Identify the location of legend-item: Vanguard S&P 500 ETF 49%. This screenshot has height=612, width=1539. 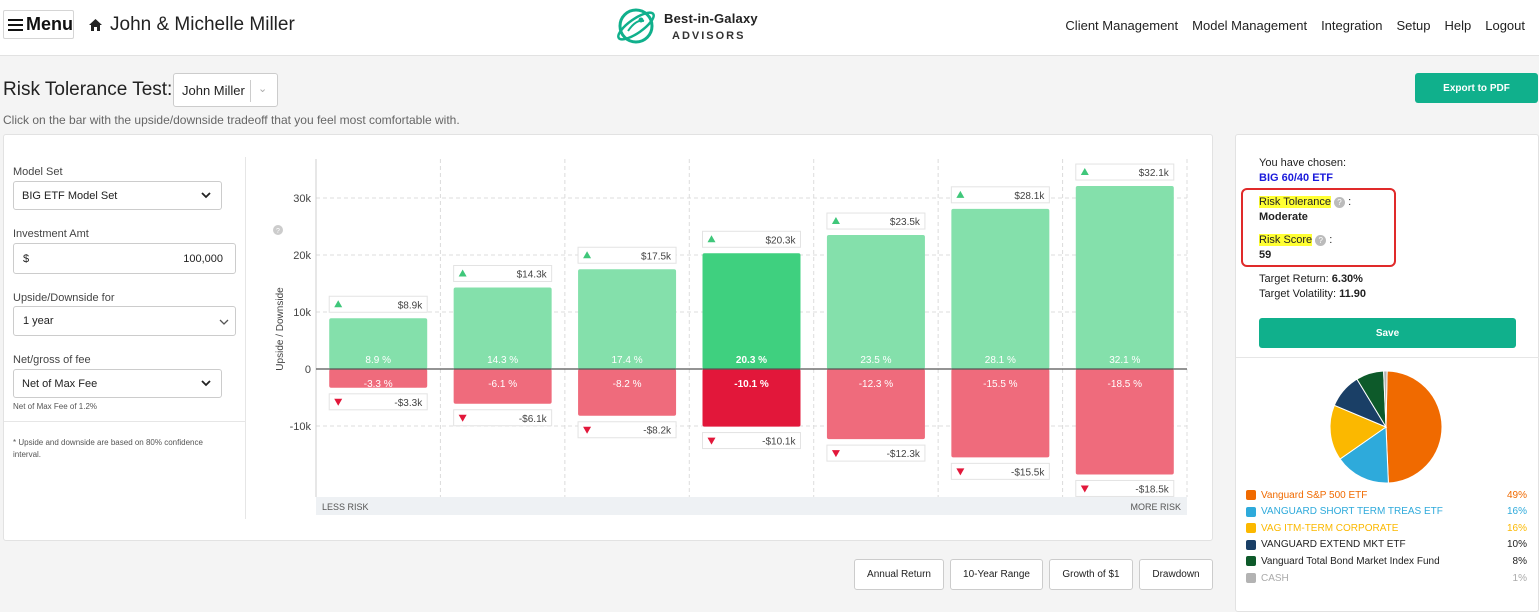
(1386, 495).